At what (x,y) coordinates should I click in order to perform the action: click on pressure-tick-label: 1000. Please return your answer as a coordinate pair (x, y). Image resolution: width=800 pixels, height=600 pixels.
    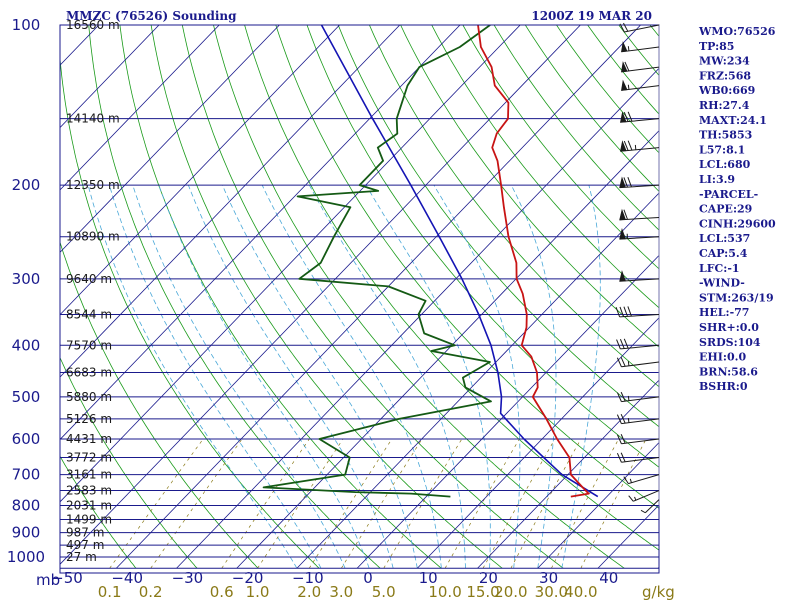
    Looking at the image, I should click on (26, 557).